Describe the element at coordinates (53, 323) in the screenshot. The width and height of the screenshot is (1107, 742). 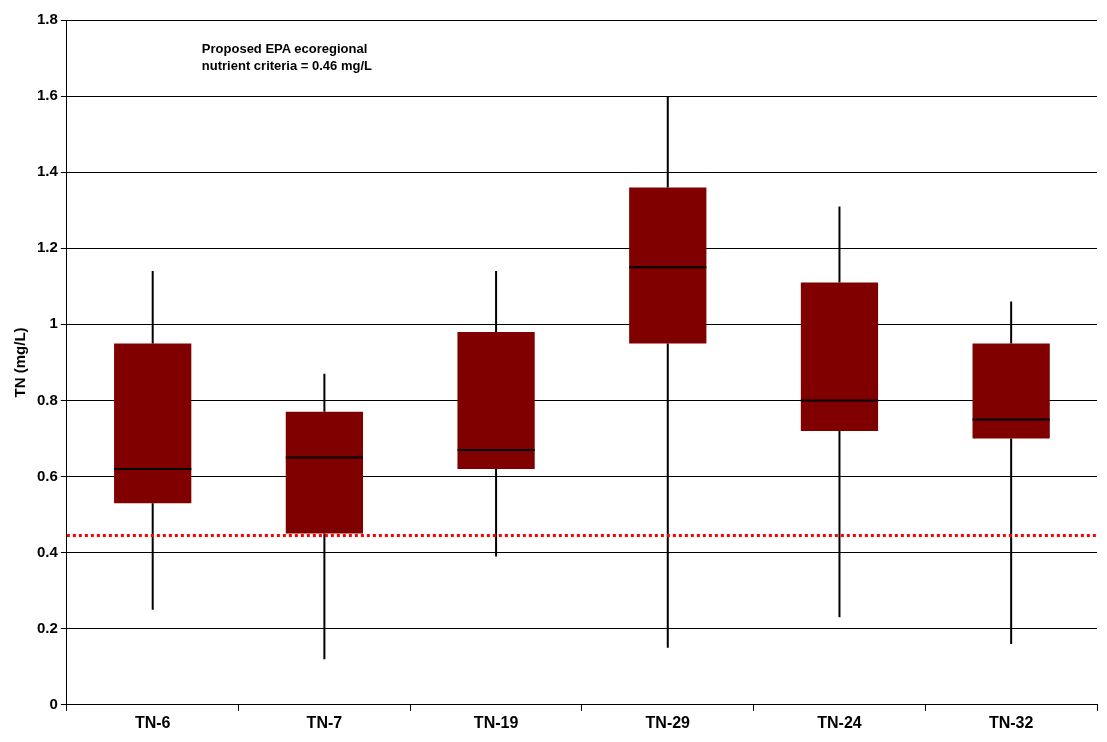
I see `y-tick-label: 1` at that location.